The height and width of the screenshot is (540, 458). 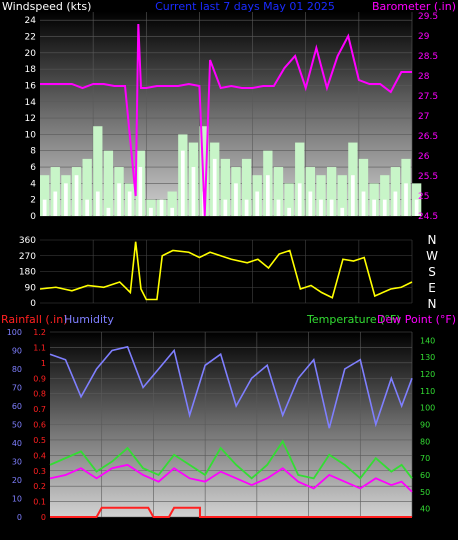 I want to click on rainfall-tick-label: 1.2, so click(x=39, y=332).